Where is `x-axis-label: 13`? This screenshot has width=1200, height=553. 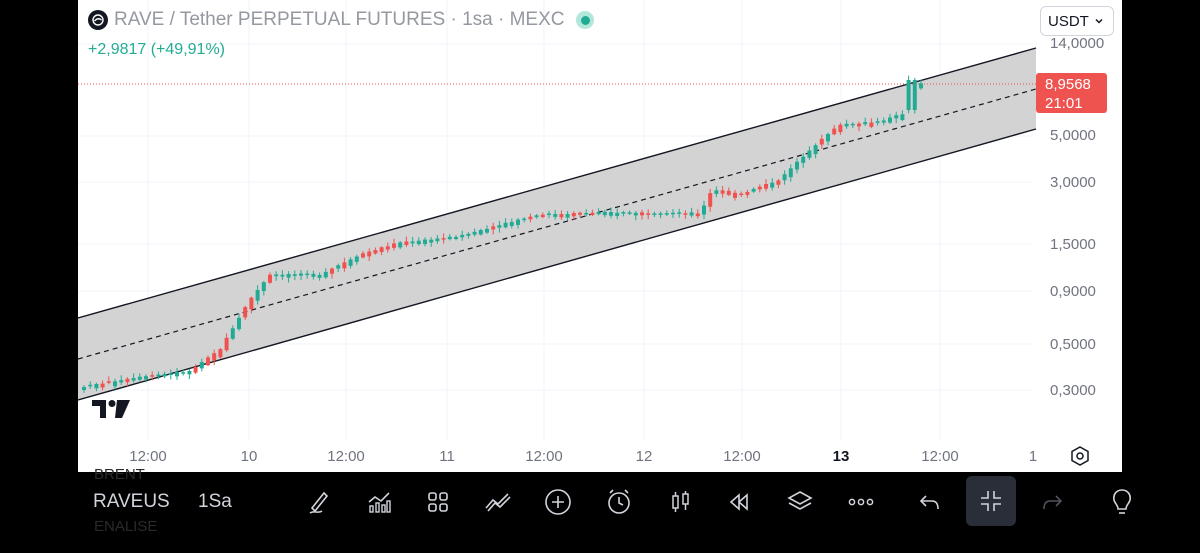
x-axis-label: 13 is located at coordinates (841, 456).